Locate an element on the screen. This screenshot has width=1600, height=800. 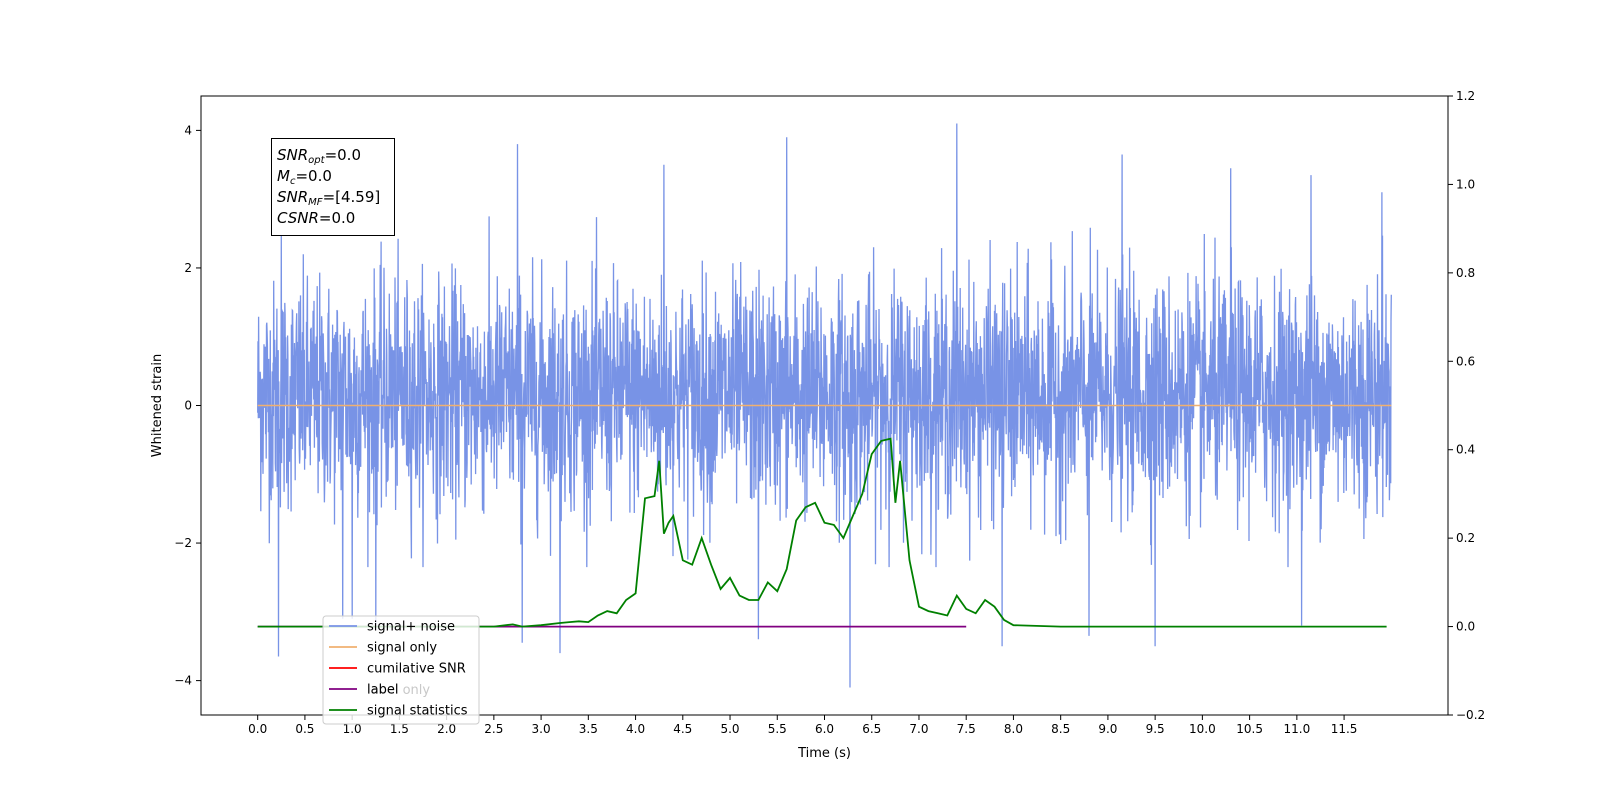
x-tick-label: 0.0 is located at coordinates (257, 729).